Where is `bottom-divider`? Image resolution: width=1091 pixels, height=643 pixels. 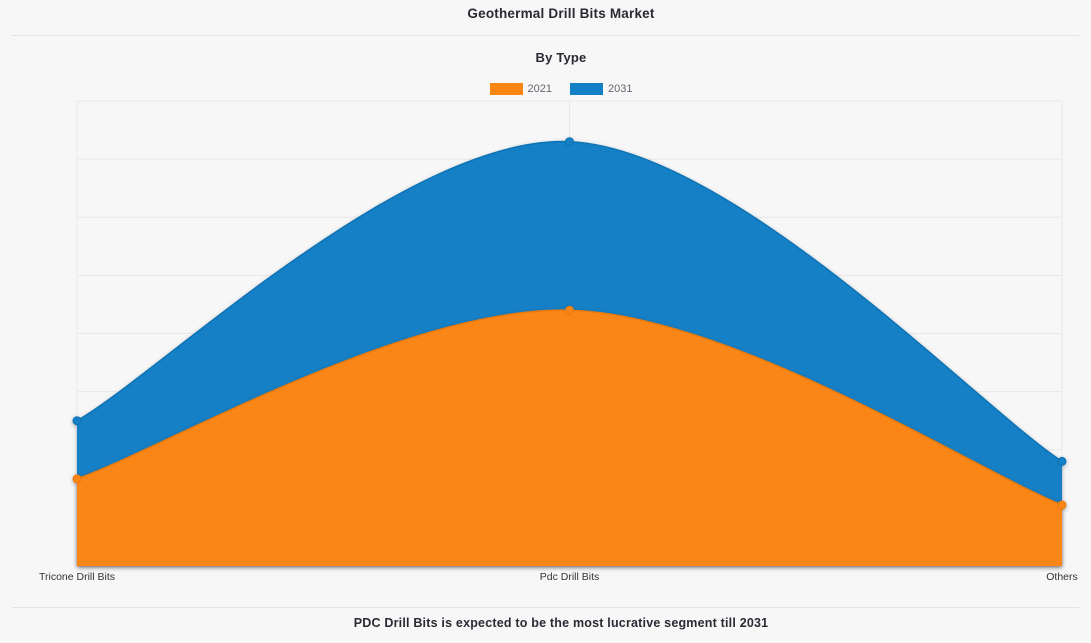 bottom-divider is located at coordinates (545, 607).